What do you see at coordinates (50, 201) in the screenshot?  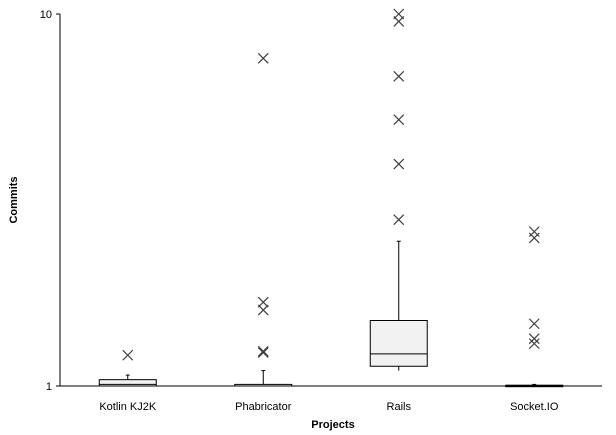 I see `y-ticks: 1 10` at bounding box center [50, 201].